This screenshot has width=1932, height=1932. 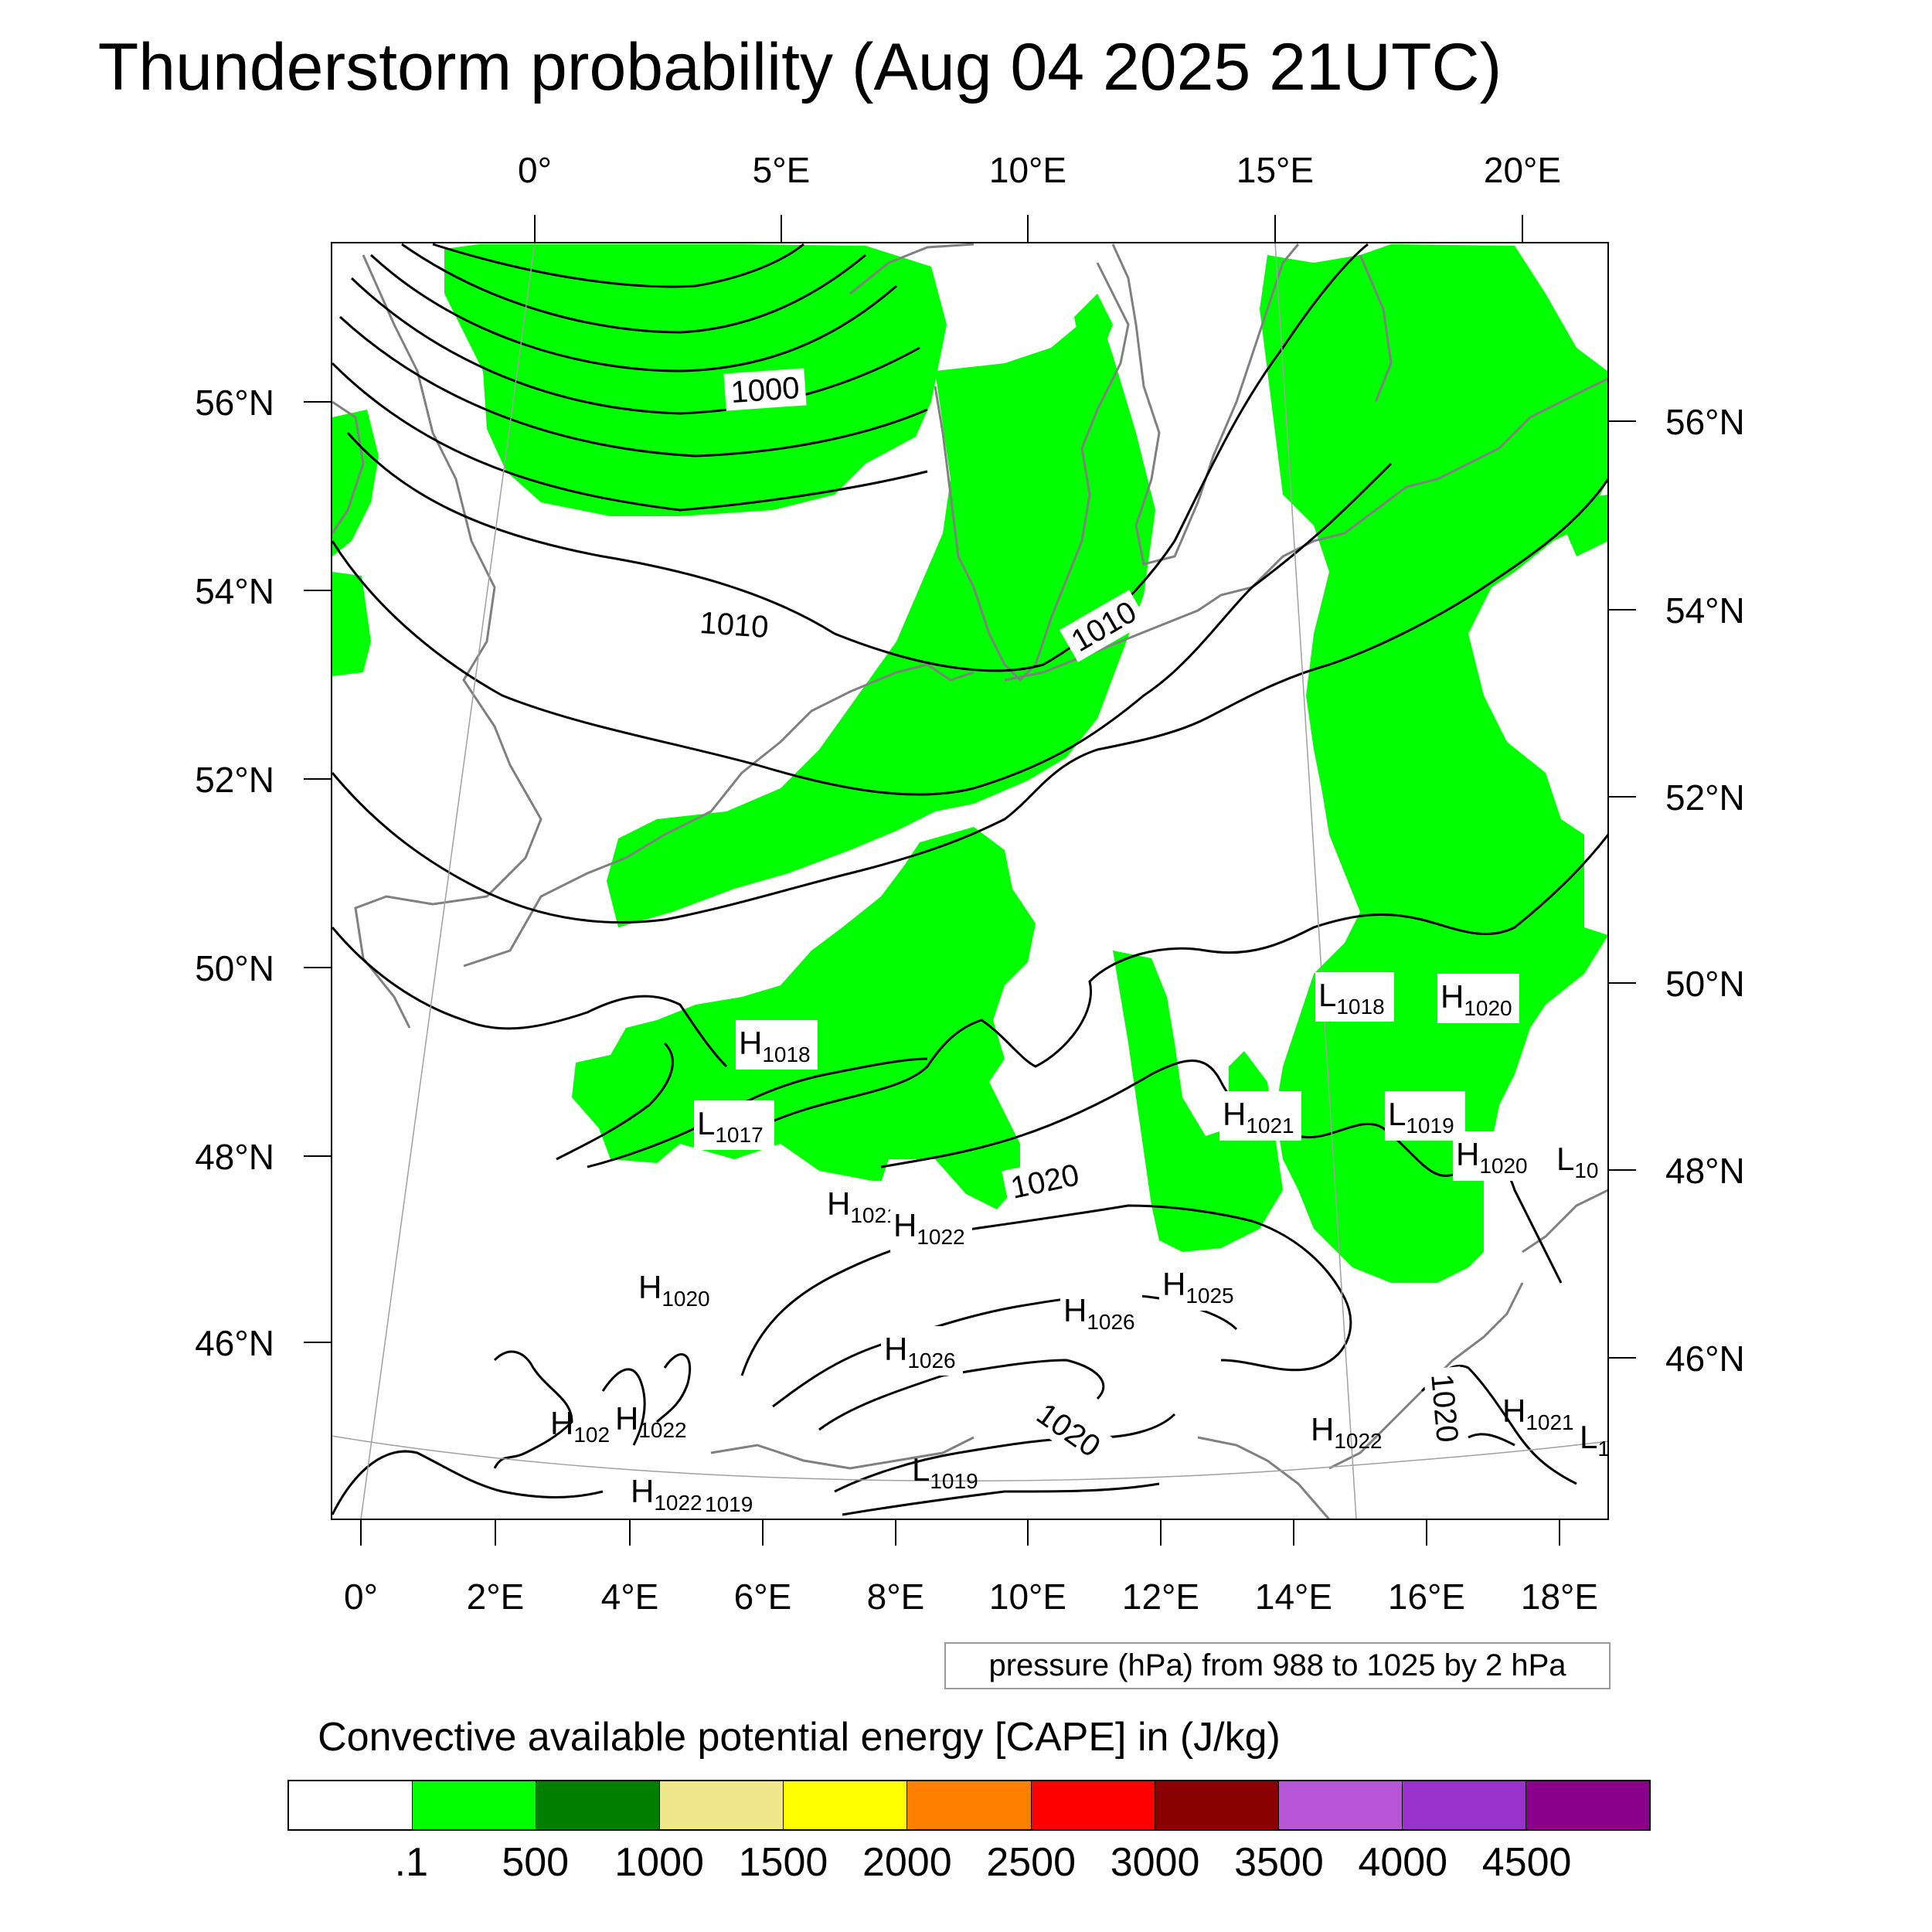 I want to click on pressure-center: H1018, so click(x=775, y=1045).